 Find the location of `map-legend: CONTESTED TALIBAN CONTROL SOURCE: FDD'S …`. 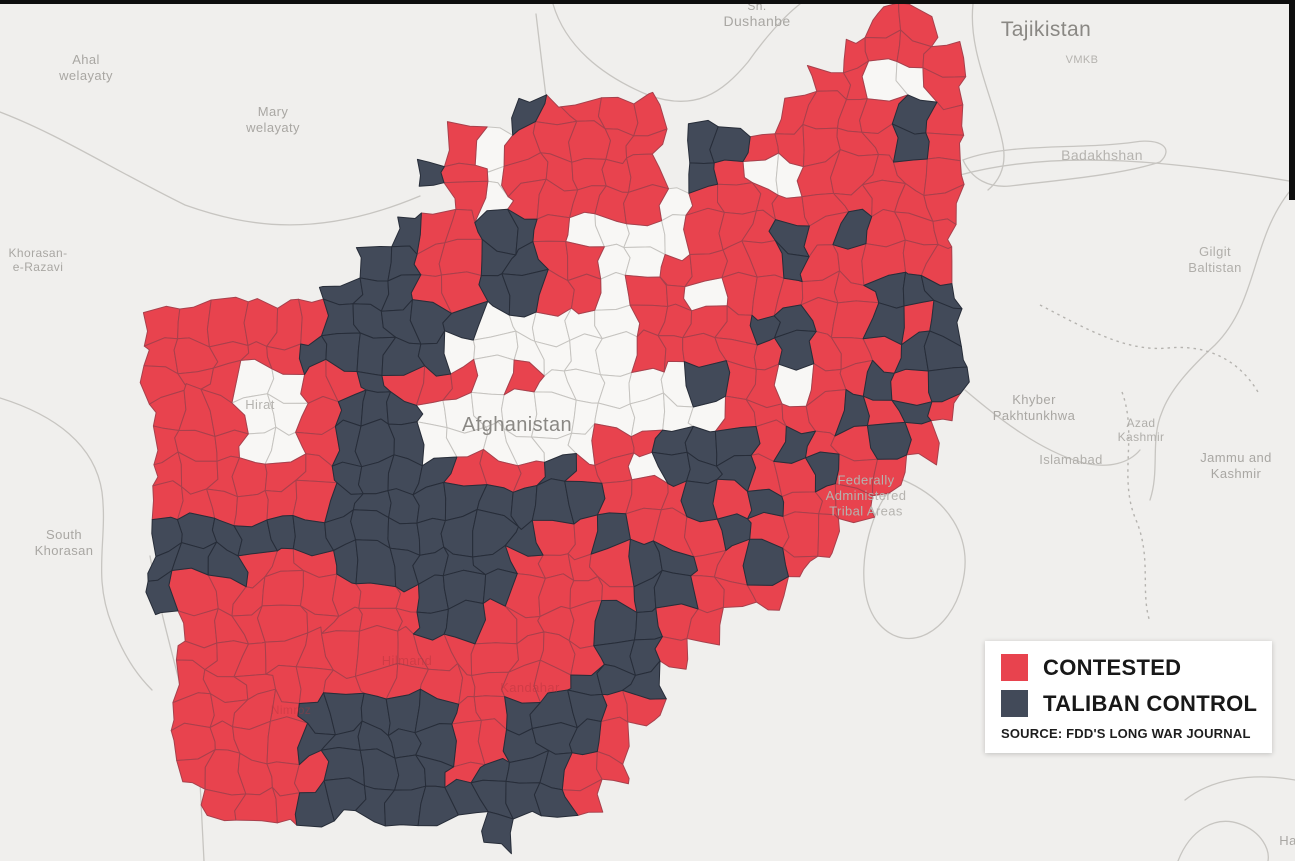

map-legend: CONTESTED TALIBAN CONTROL SOURCE: FDD'S … is located at coordinates (1128, 697).